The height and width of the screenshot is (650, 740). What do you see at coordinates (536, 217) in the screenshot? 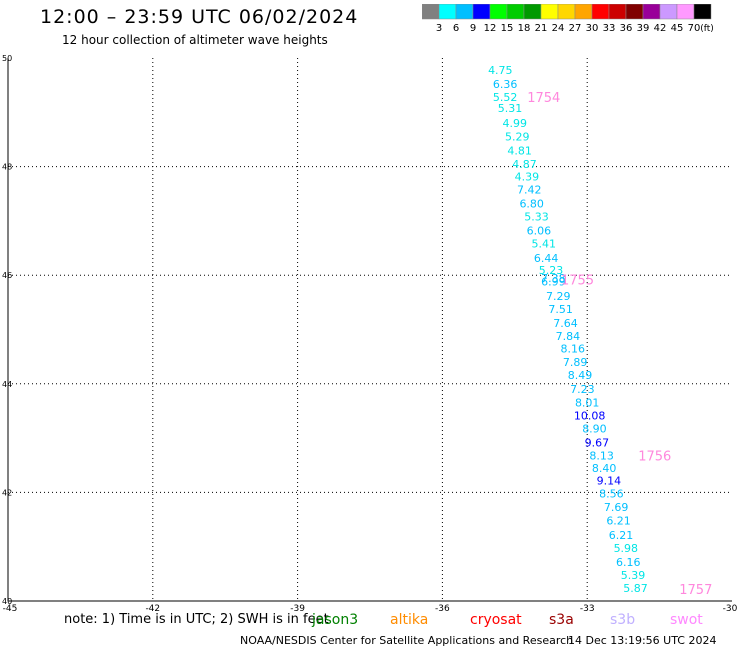
I see `swh-data-point: 5.33` at bounding box center [536, 217].